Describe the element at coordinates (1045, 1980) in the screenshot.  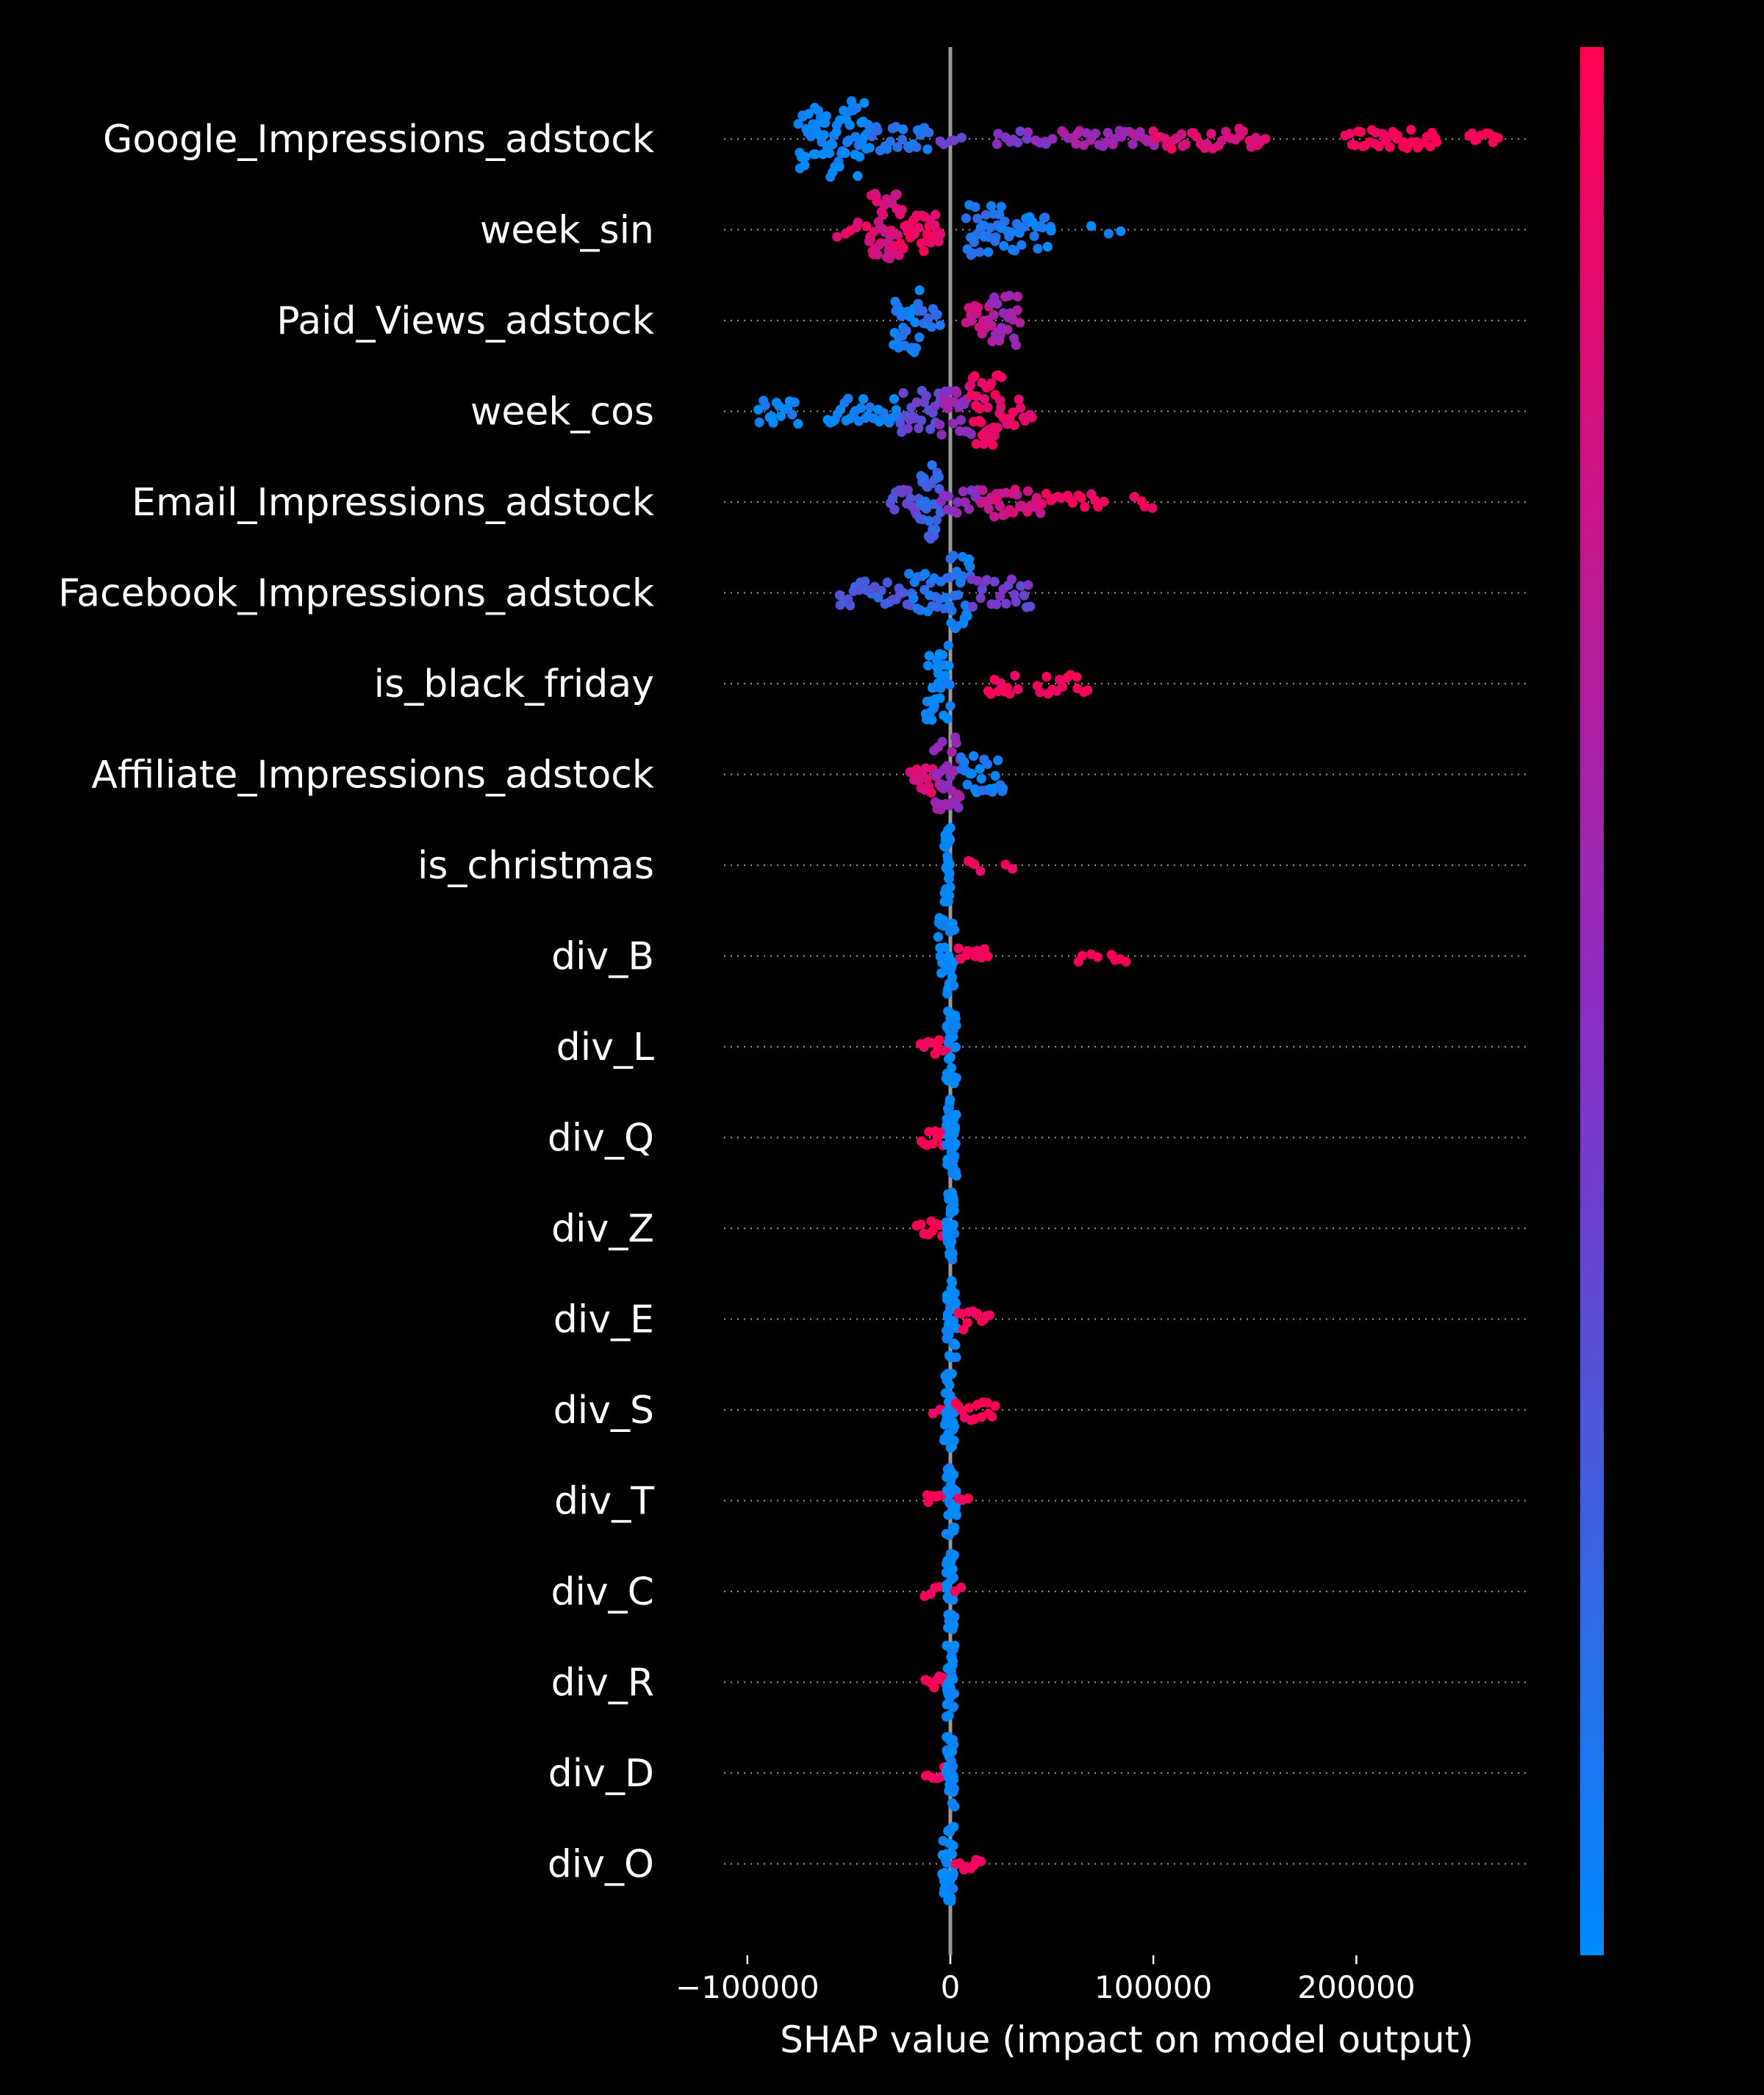
I see `x-axis: −100000 0 100000 200000` at that location.